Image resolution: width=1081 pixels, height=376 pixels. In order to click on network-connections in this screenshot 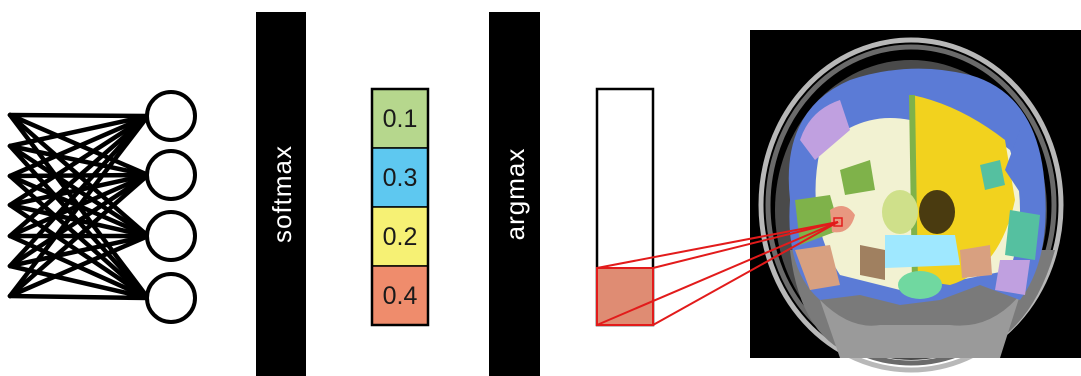, I will do `click(79, 206)`.